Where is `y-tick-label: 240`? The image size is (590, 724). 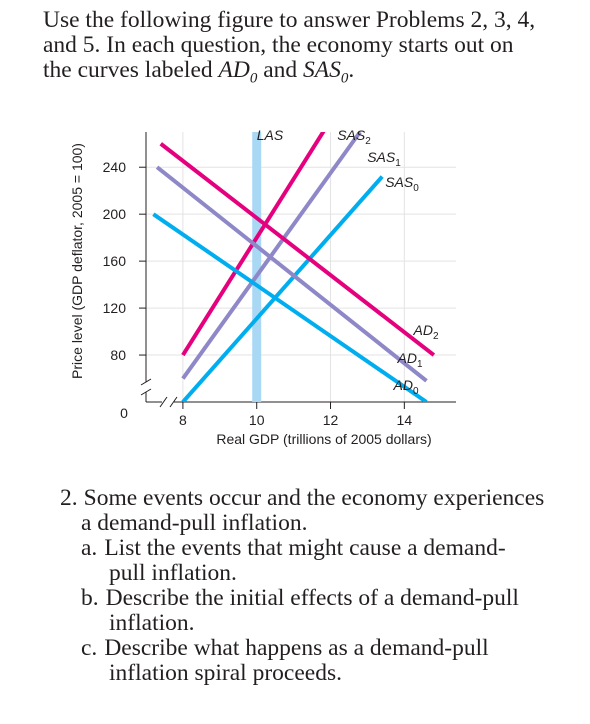 y-tick-label: 240 is located at coordinates (115, 167).